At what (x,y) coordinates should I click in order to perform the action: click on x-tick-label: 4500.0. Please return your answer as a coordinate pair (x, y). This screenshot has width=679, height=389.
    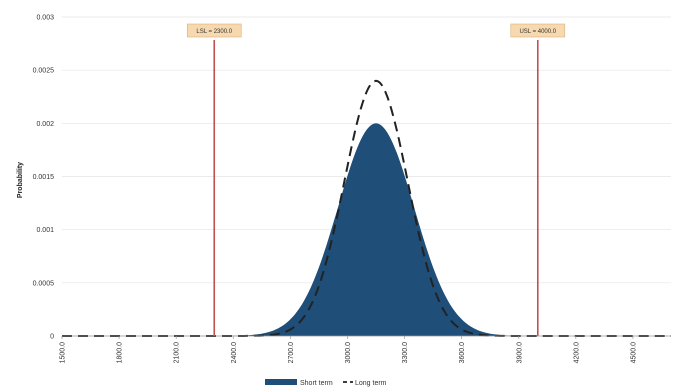
    Looking at the image, I should click on (633, 353).